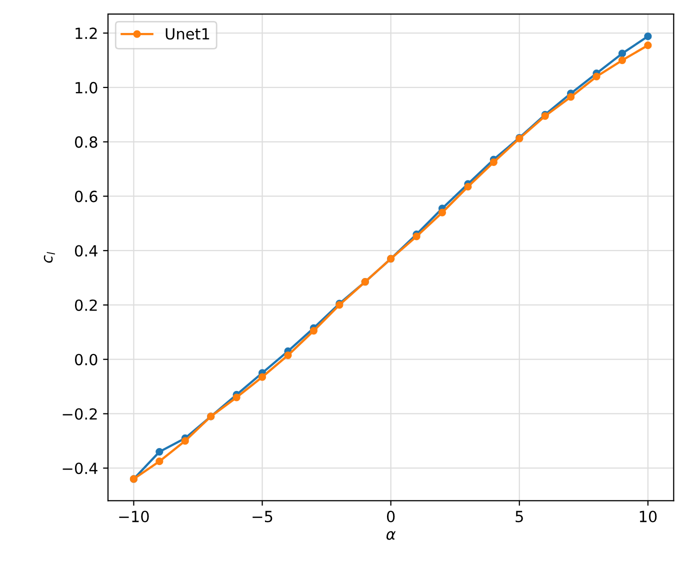 The image size is (675, 562). What do you see at coordinates (390, 516) in the screenshot?
I see `x-tick-label: 0` at bounding box center [390, 516].